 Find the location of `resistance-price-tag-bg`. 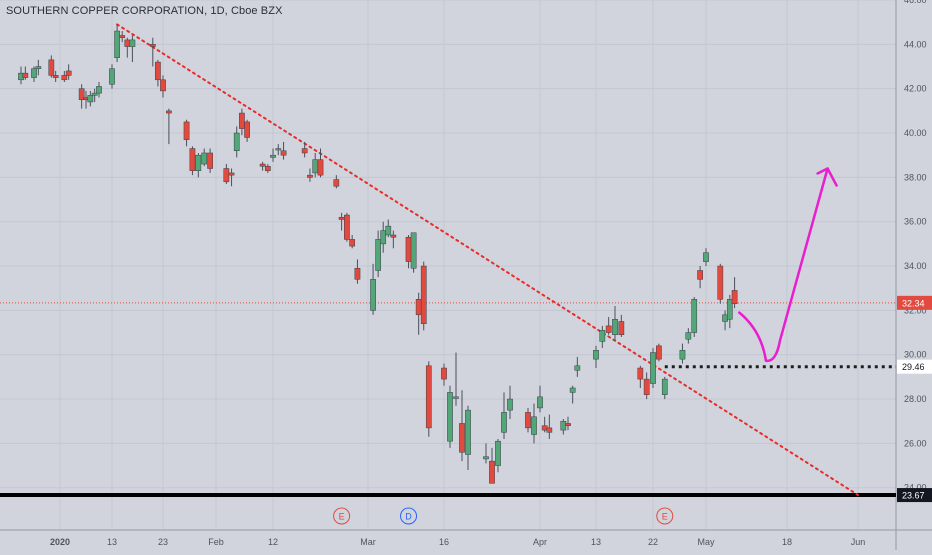

resistance-price-tag-bg is located at coordinates (914, 366).